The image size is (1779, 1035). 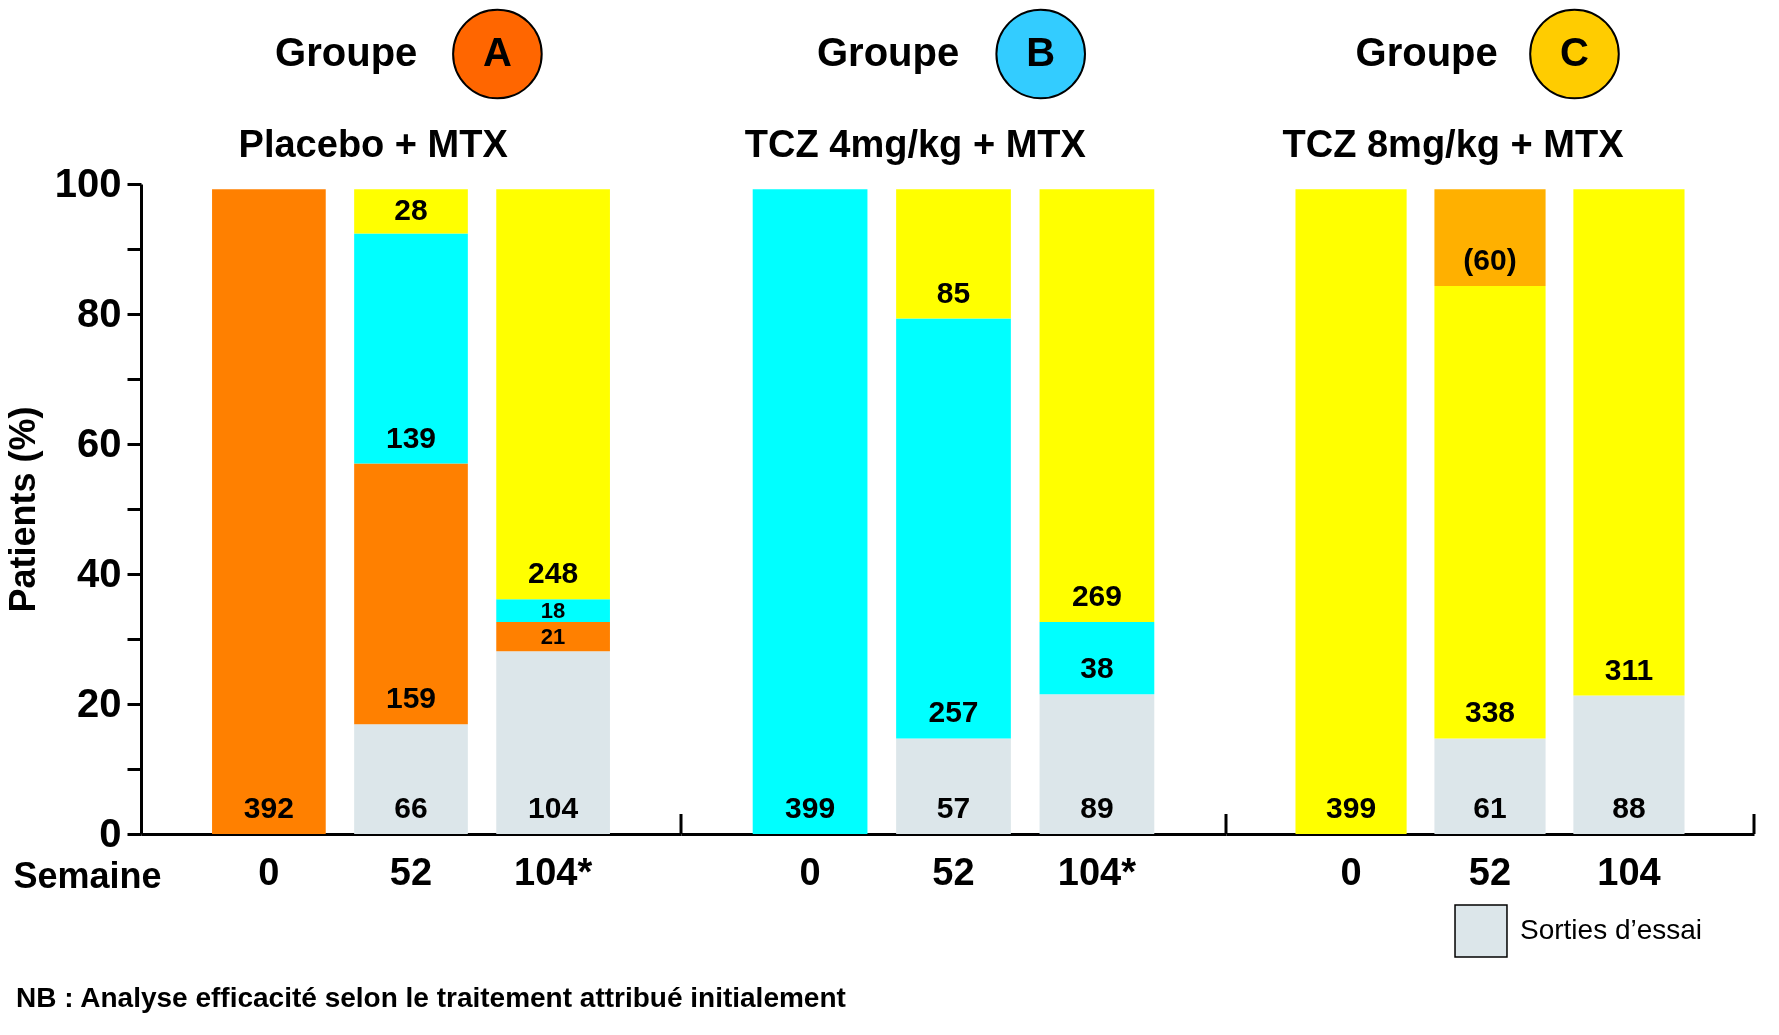 What do you see at coordinates (99, 312) in the screenshot?
I see `y-tick-label: 80` at bounding box center [99, 312].